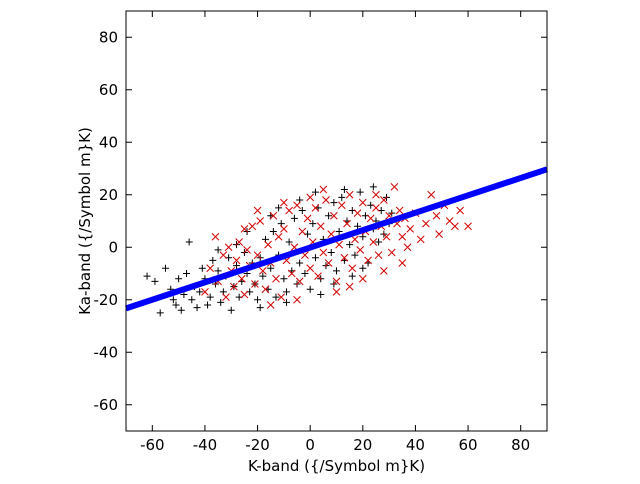 The image size is (640, 484). What do you see at coordinates (113, 247) in the screenshot?
I see `y-tick-label: 0` at bounding box center [113, 247].